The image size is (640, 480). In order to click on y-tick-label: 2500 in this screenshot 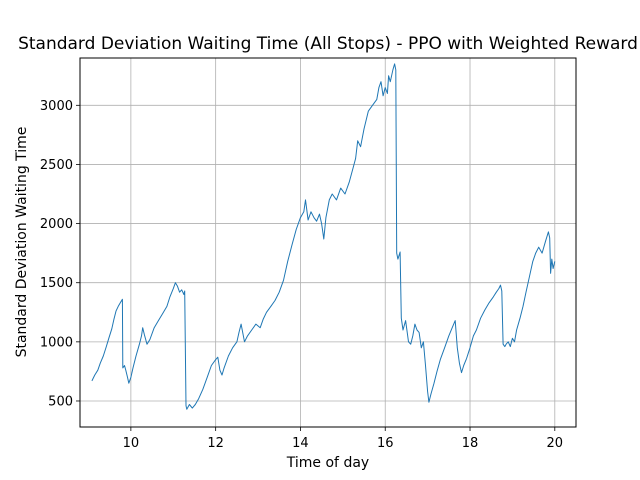, I will do `click(56, 165)`.